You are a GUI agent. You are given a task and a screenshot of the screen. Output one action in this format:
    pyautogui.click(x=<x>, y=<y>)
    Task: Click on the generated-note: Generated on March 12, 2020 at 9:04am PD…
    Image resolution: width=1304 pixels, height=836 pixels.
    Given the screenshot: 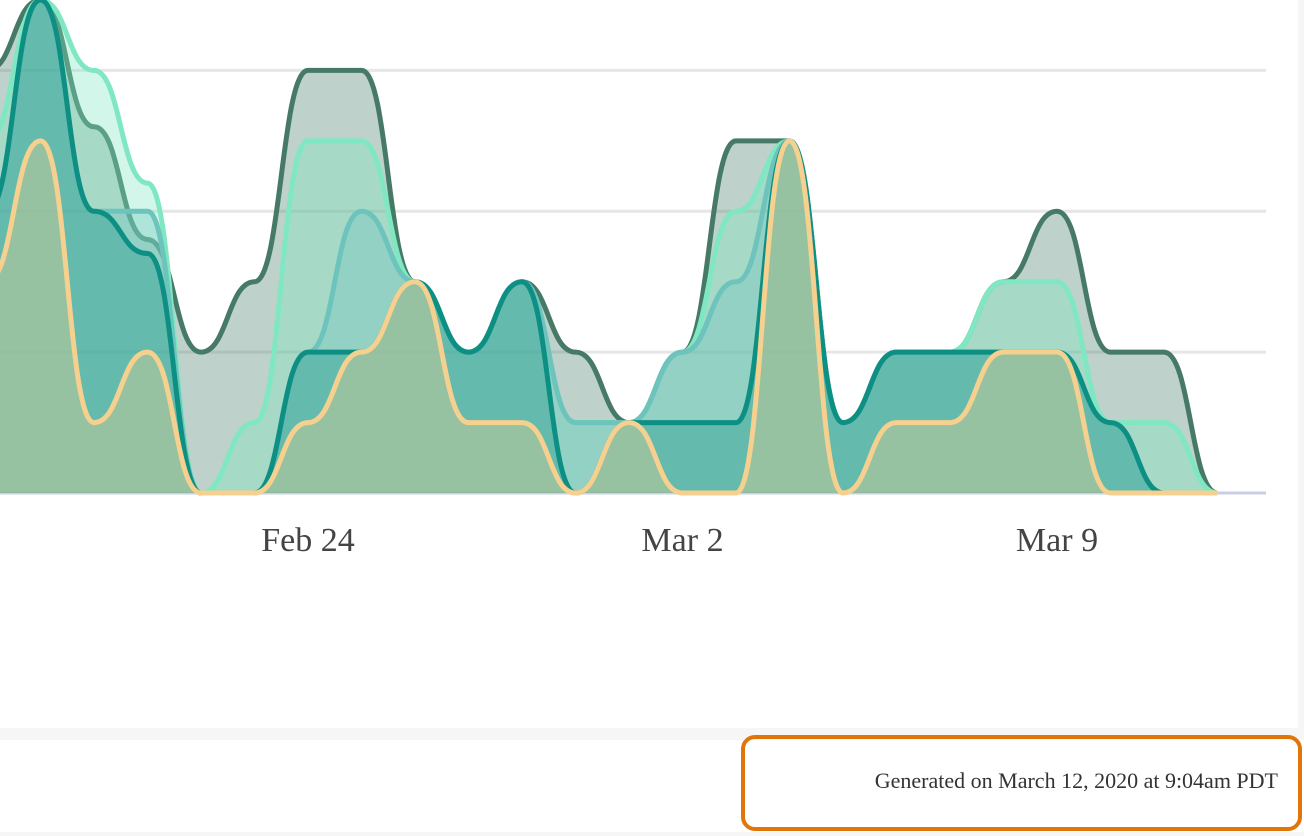 What is the action you would take?
    pyautogui.click(x=1076, y=780)
    